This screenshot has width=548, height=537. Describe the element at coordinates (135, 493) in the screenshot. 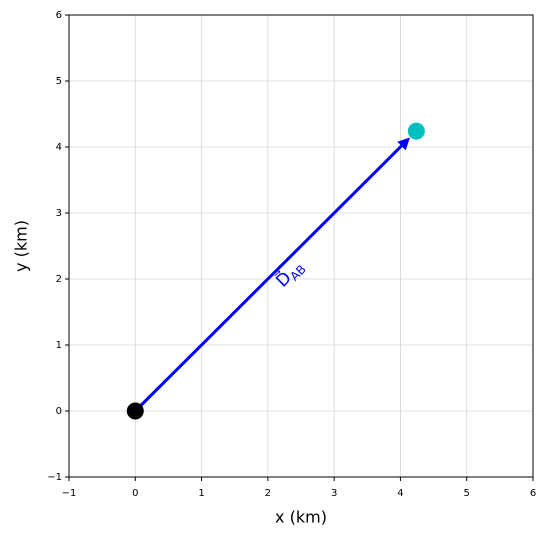

I see `x-tick-label: 0` at that location.